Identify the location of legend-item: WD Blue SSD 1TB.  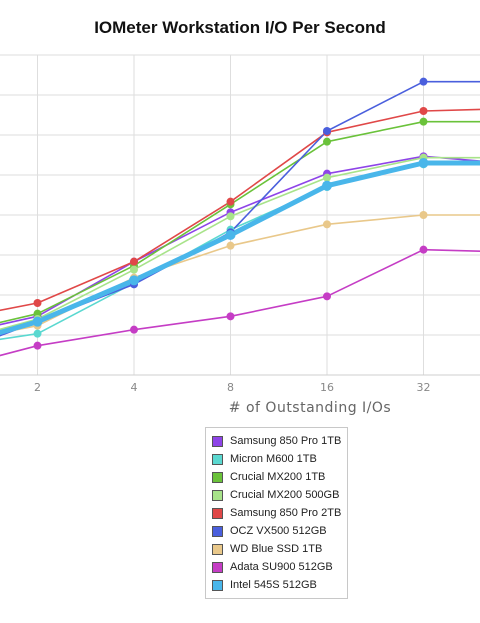
(276, 549).